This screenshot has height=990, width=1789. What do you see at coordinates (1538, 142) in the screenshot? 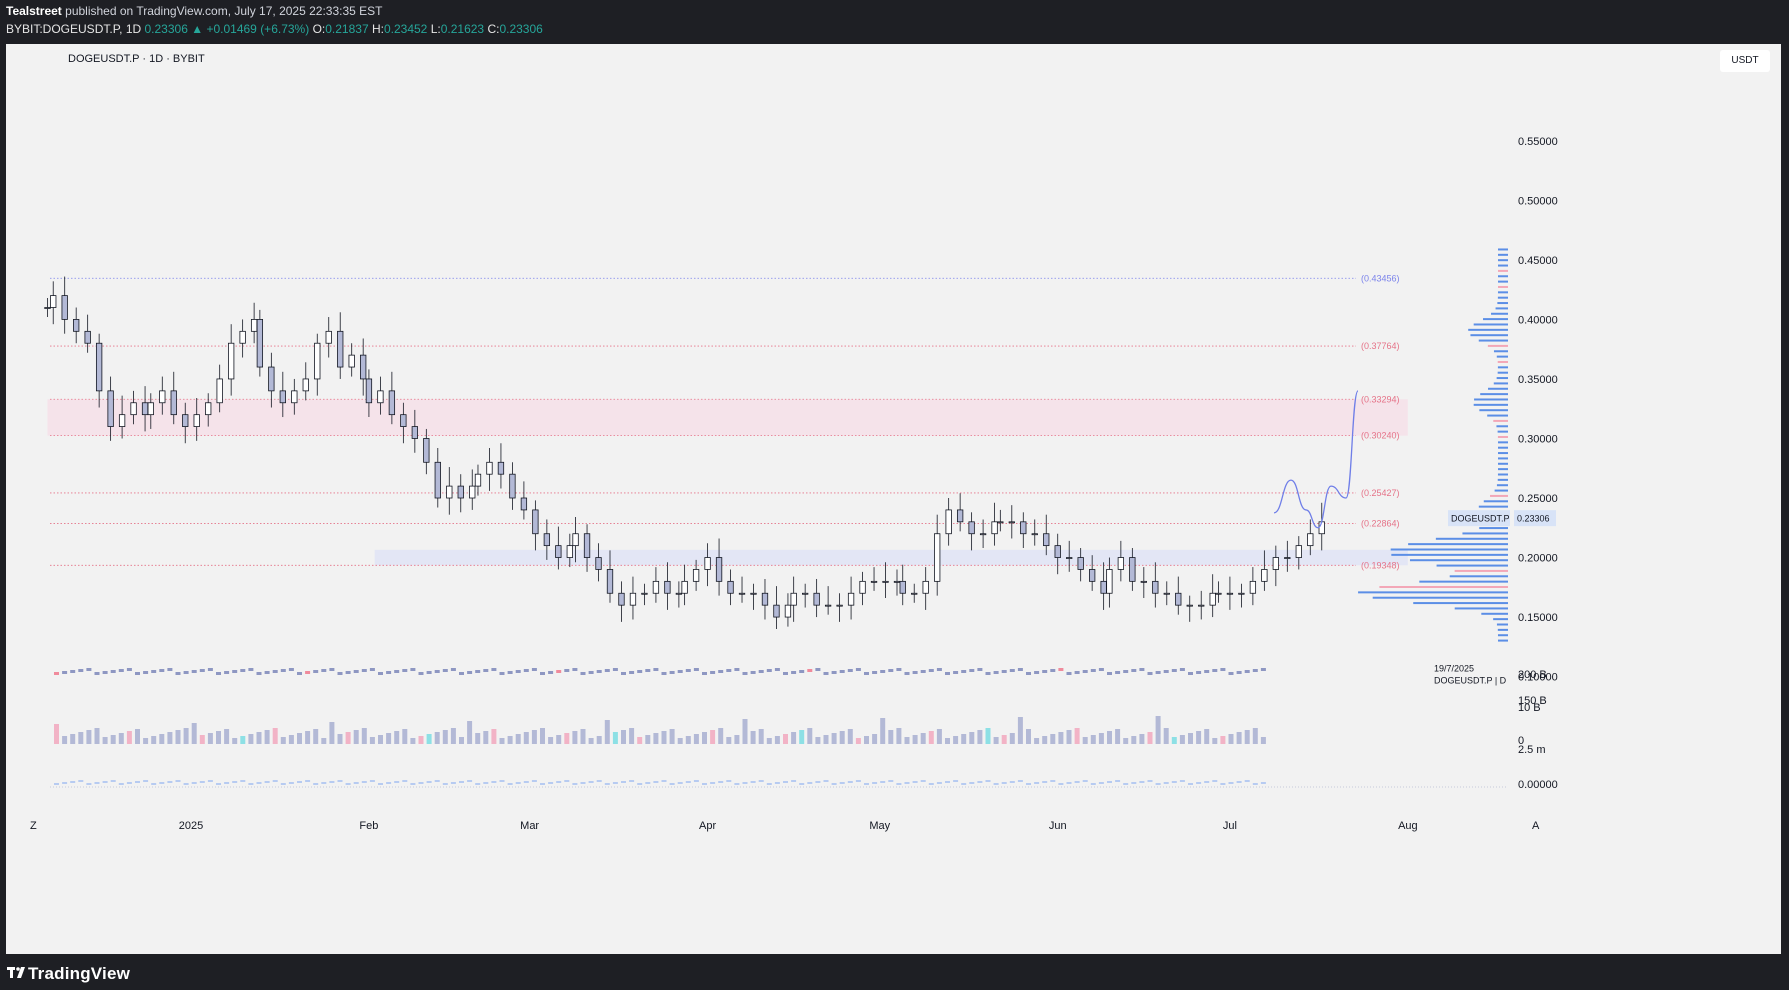
I see `y-tick-label: 0.55000` at bounding box center [1538, 142].